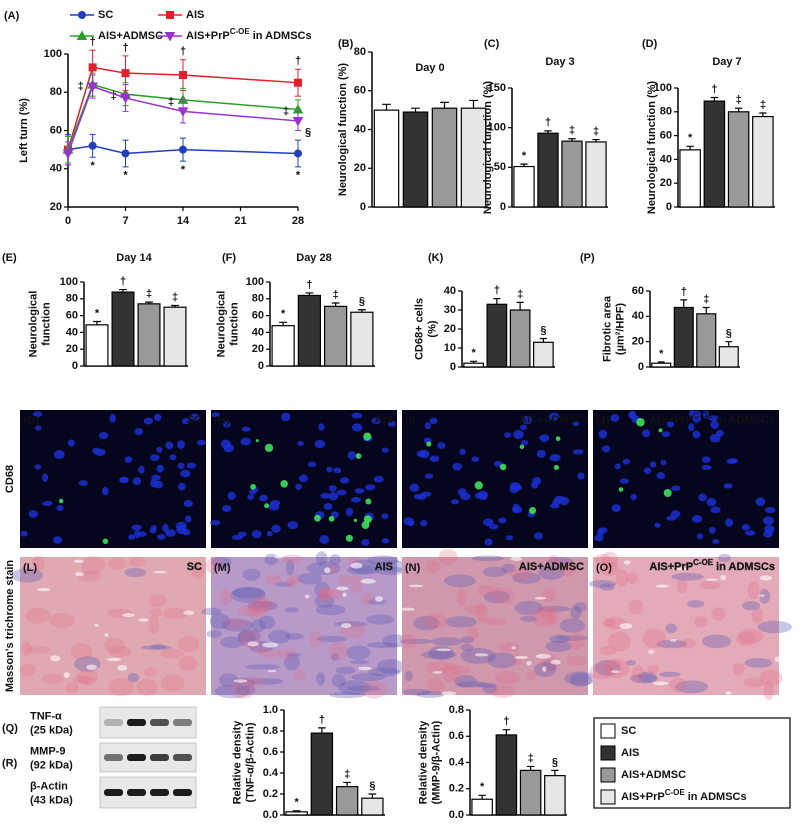 This screenshot has height=832, width=811. I want to click on legend-label: AIS+ADMSC, so click(130, 36).